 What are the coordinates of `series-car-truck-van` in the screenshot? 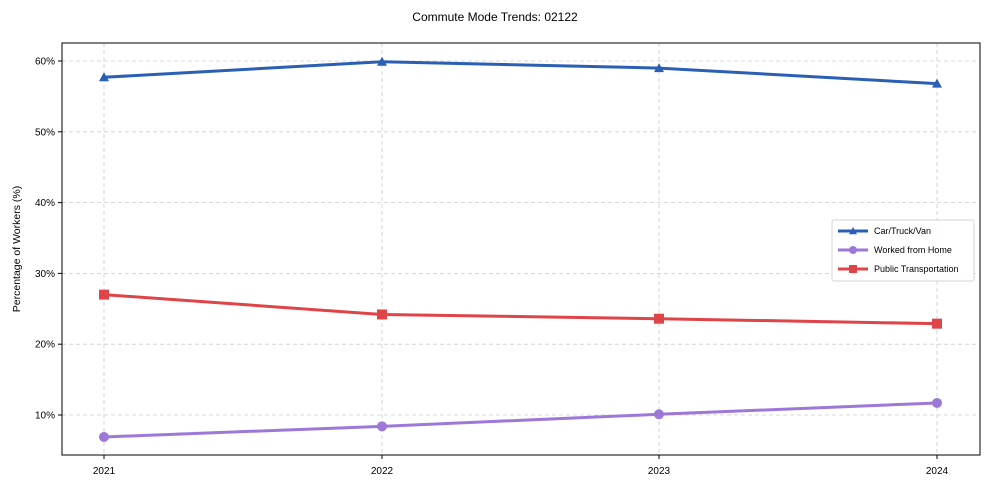 It's located at (520, 72).